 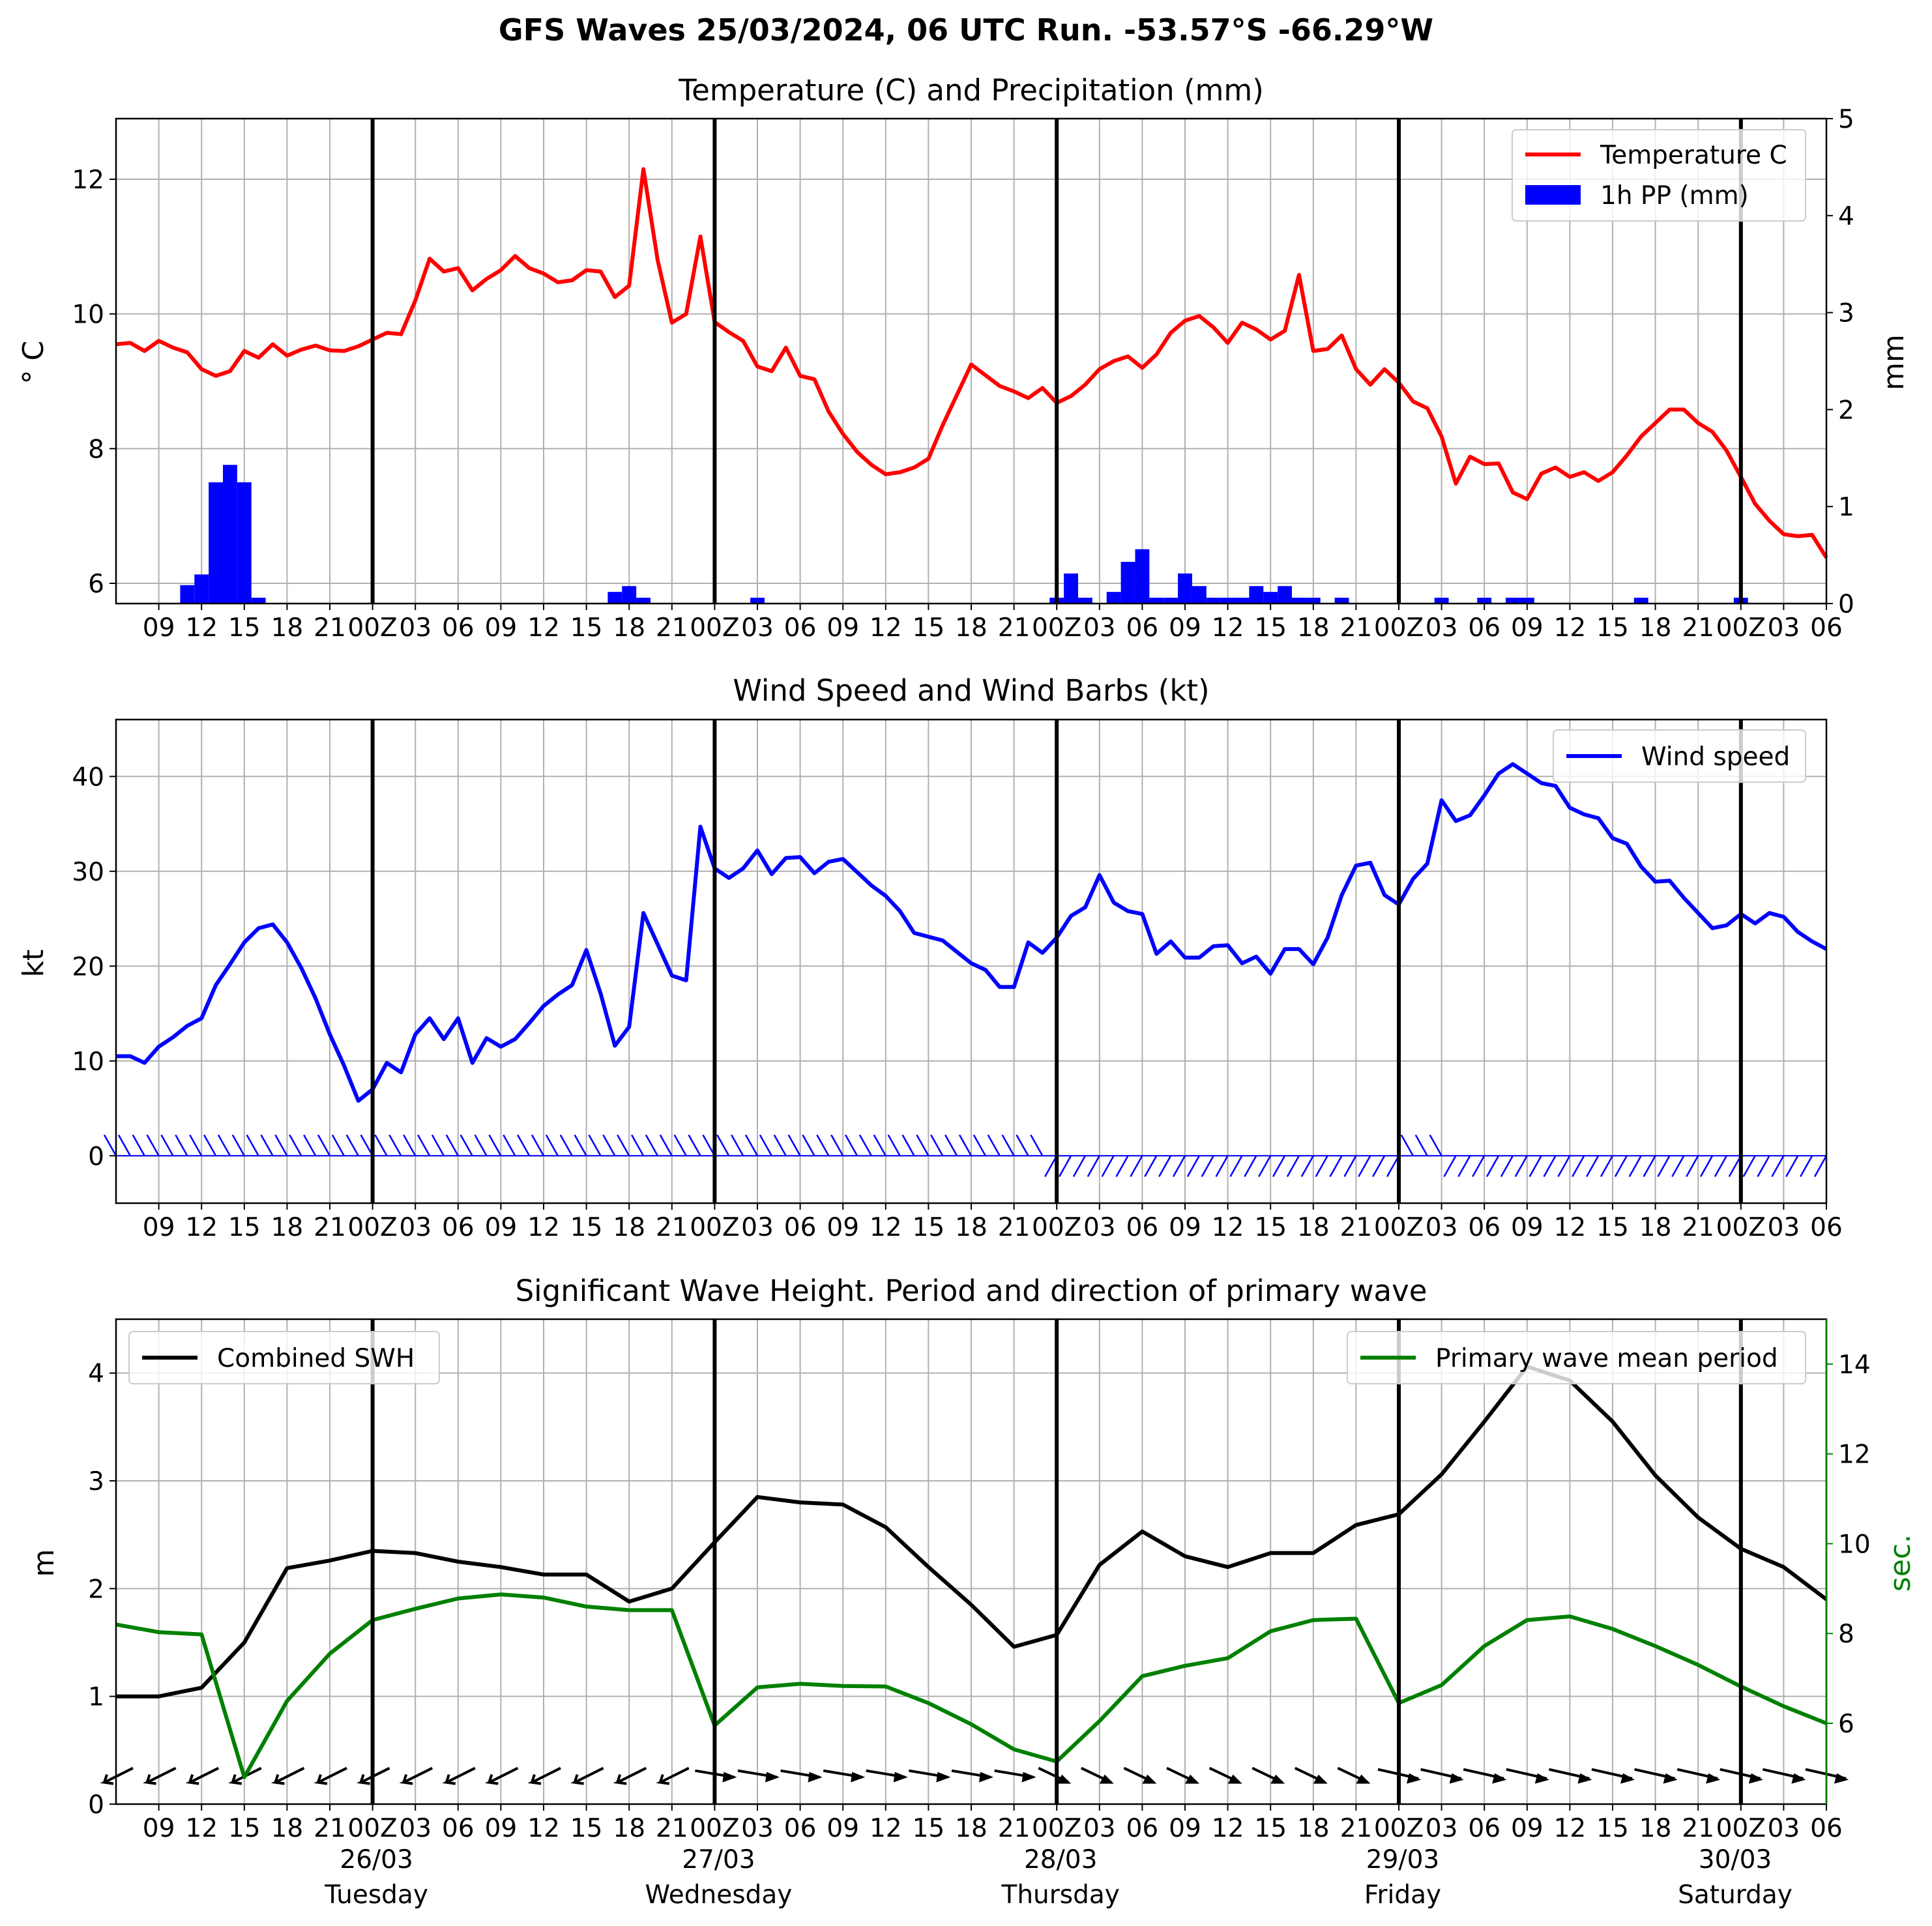 What do you see at coordinates (1846, 410) in the screenshot?
I see `y2-tick-label: 2` at bounding box center [1846, 410].